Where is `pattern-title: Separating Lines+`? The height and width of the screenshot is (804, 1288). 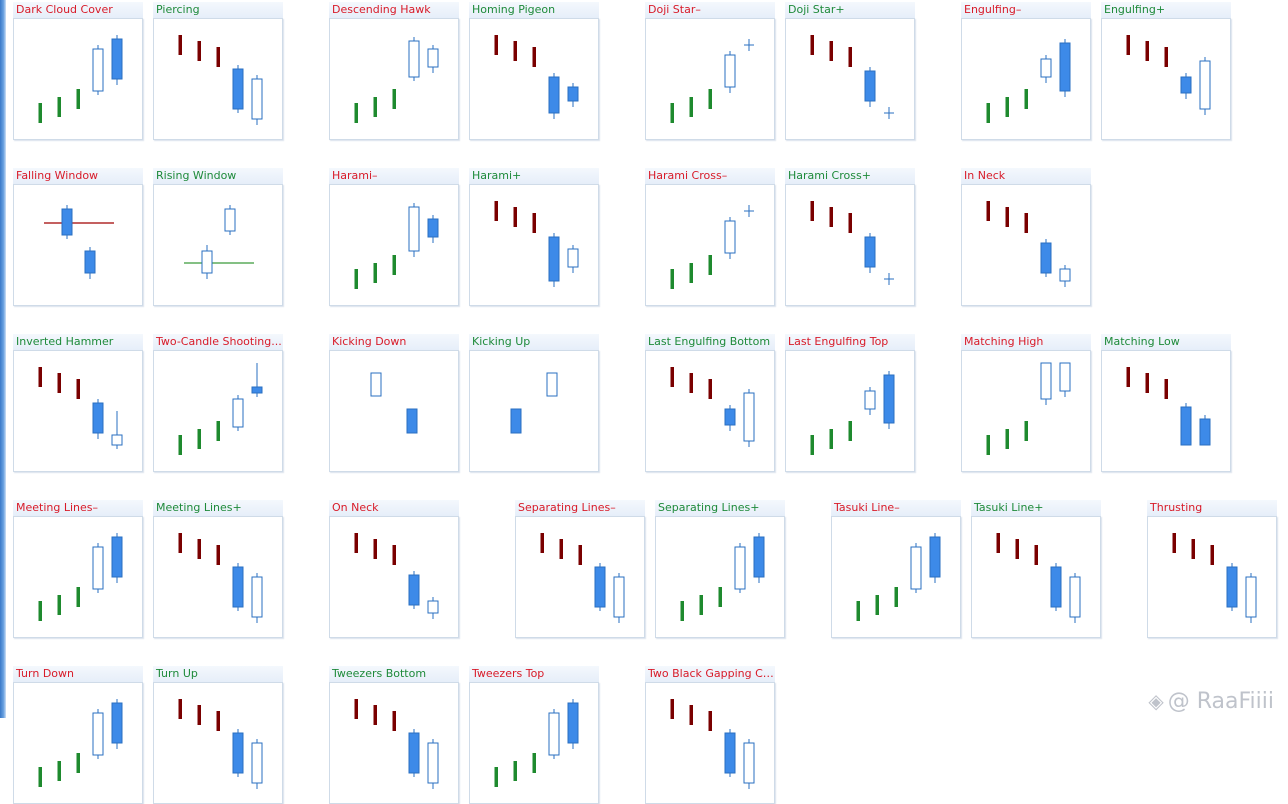
pattern-title: Separating Lines+ is located at coordinates (720, 508).